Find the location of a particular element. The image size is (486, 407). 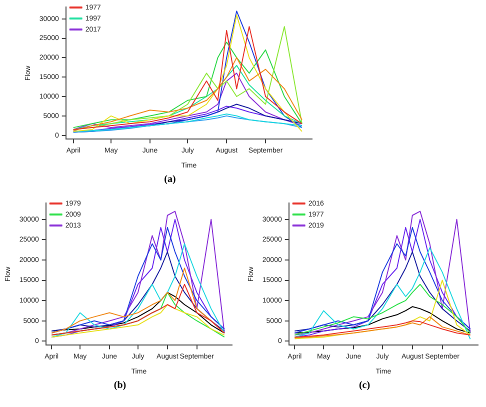

text: (b) is located at coordinates (120, 386).